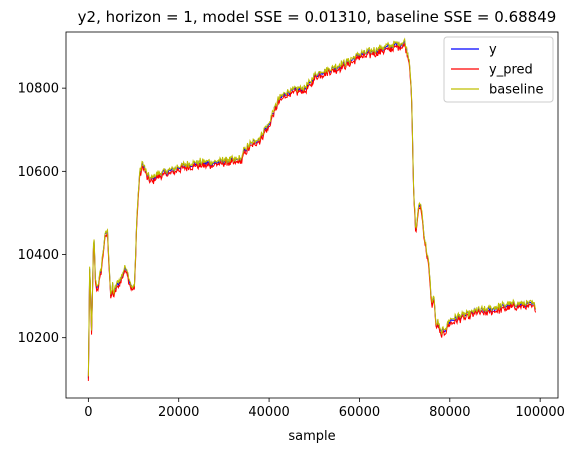  What do you see at coordinates (493, 50) in the screenshot?
I see `legend-label: y` at bounding box center [493, 50].